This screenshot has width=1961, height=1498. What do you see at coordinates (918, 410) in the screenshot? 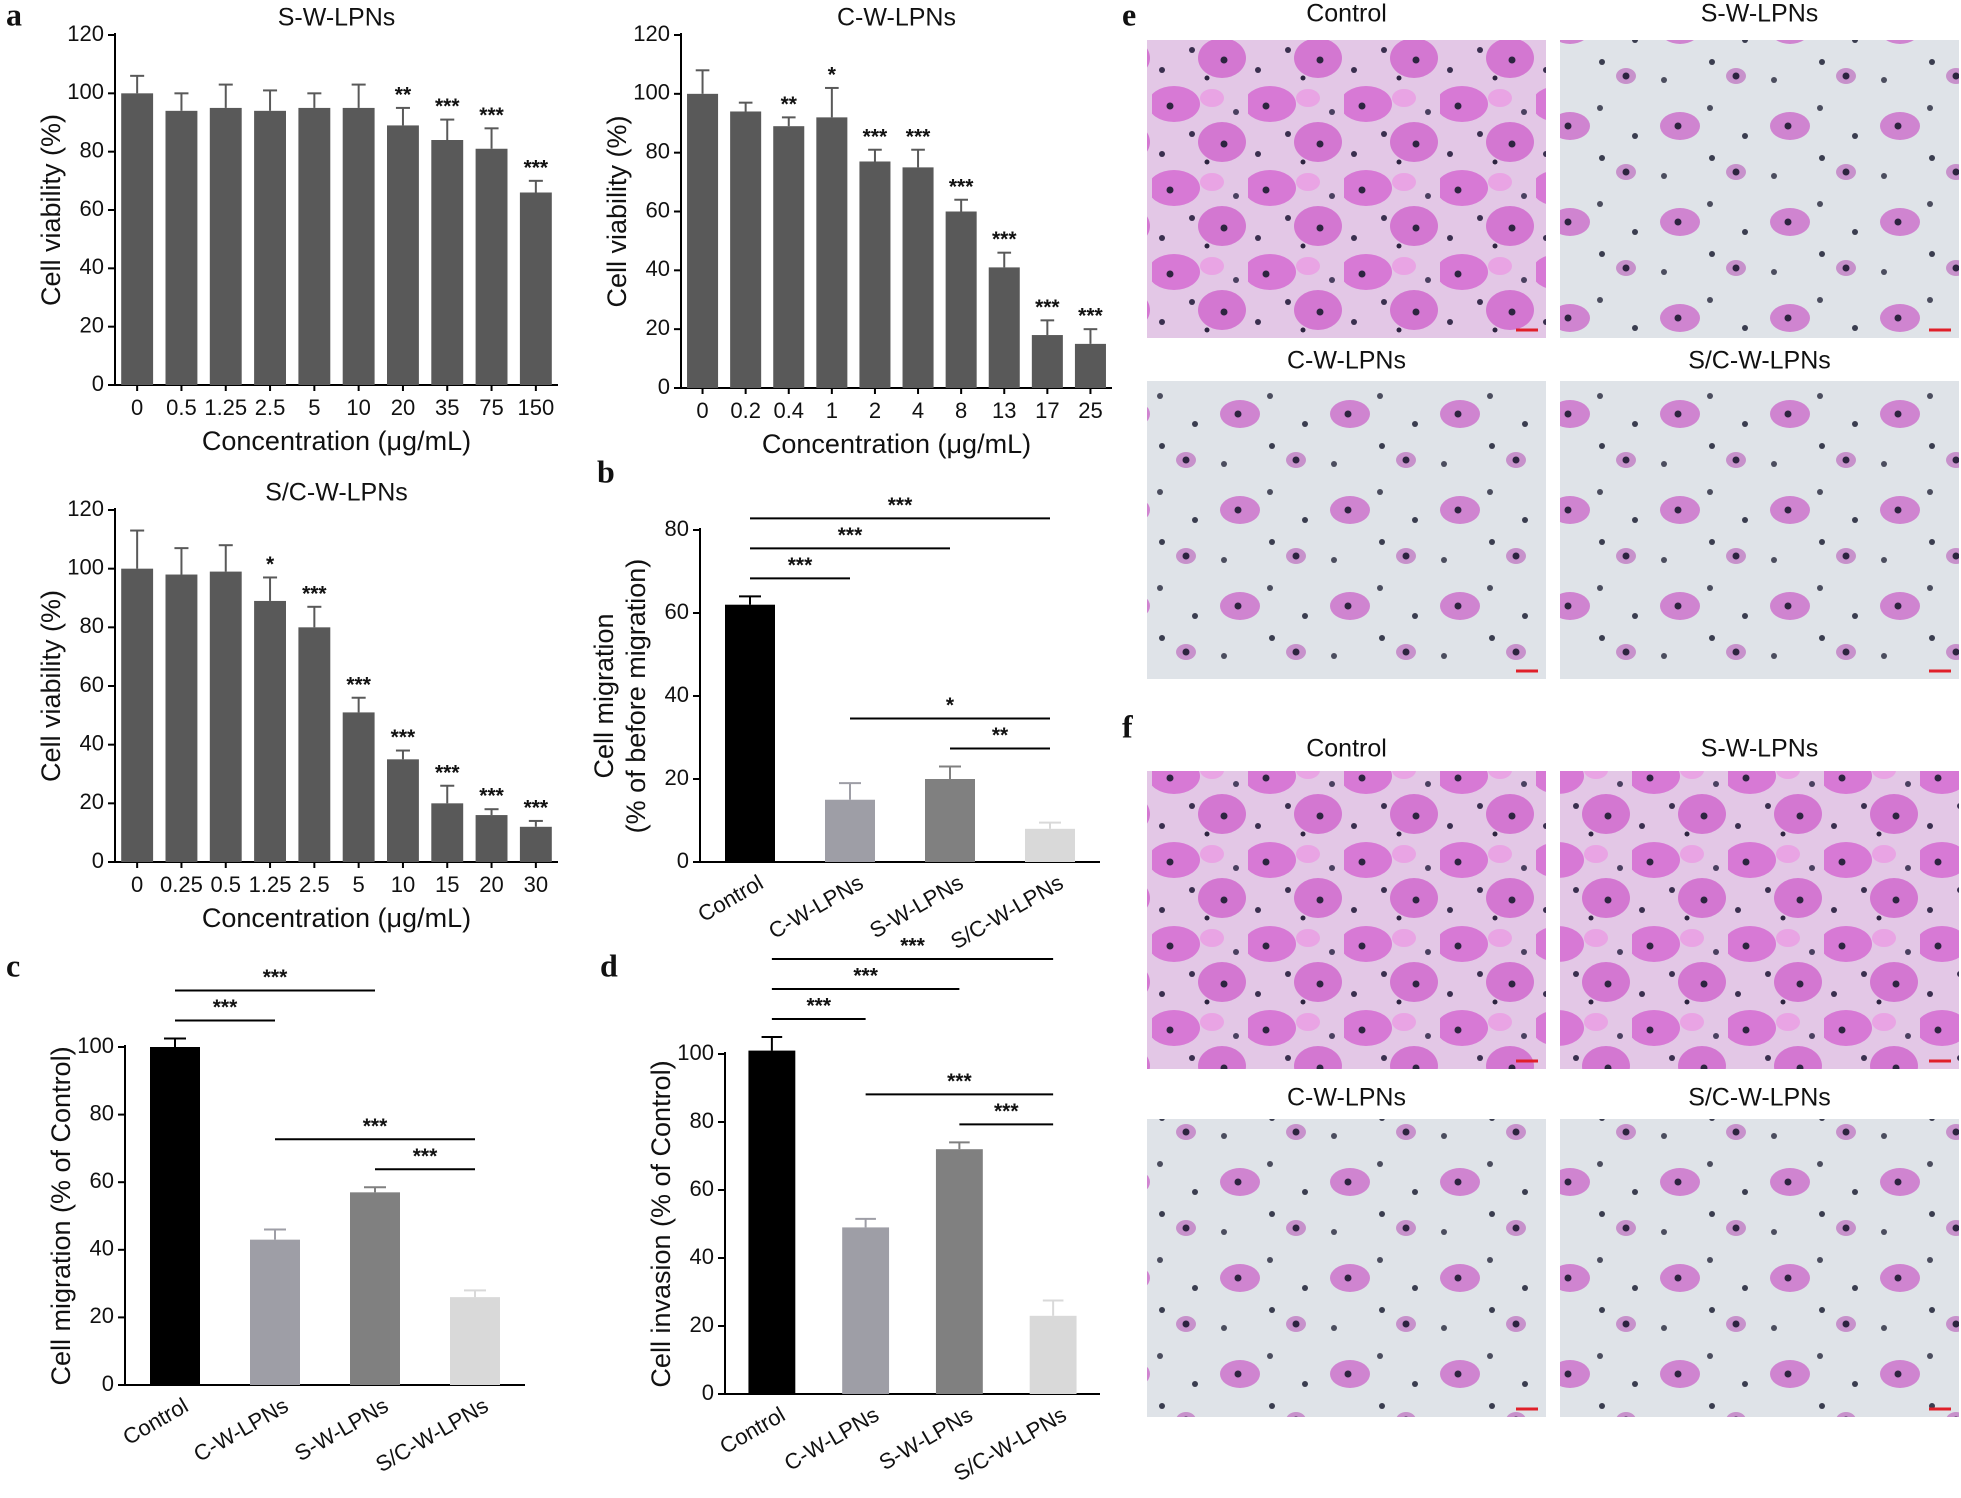
I see `x-tick-label: 4` at bounding box center [918, 410].